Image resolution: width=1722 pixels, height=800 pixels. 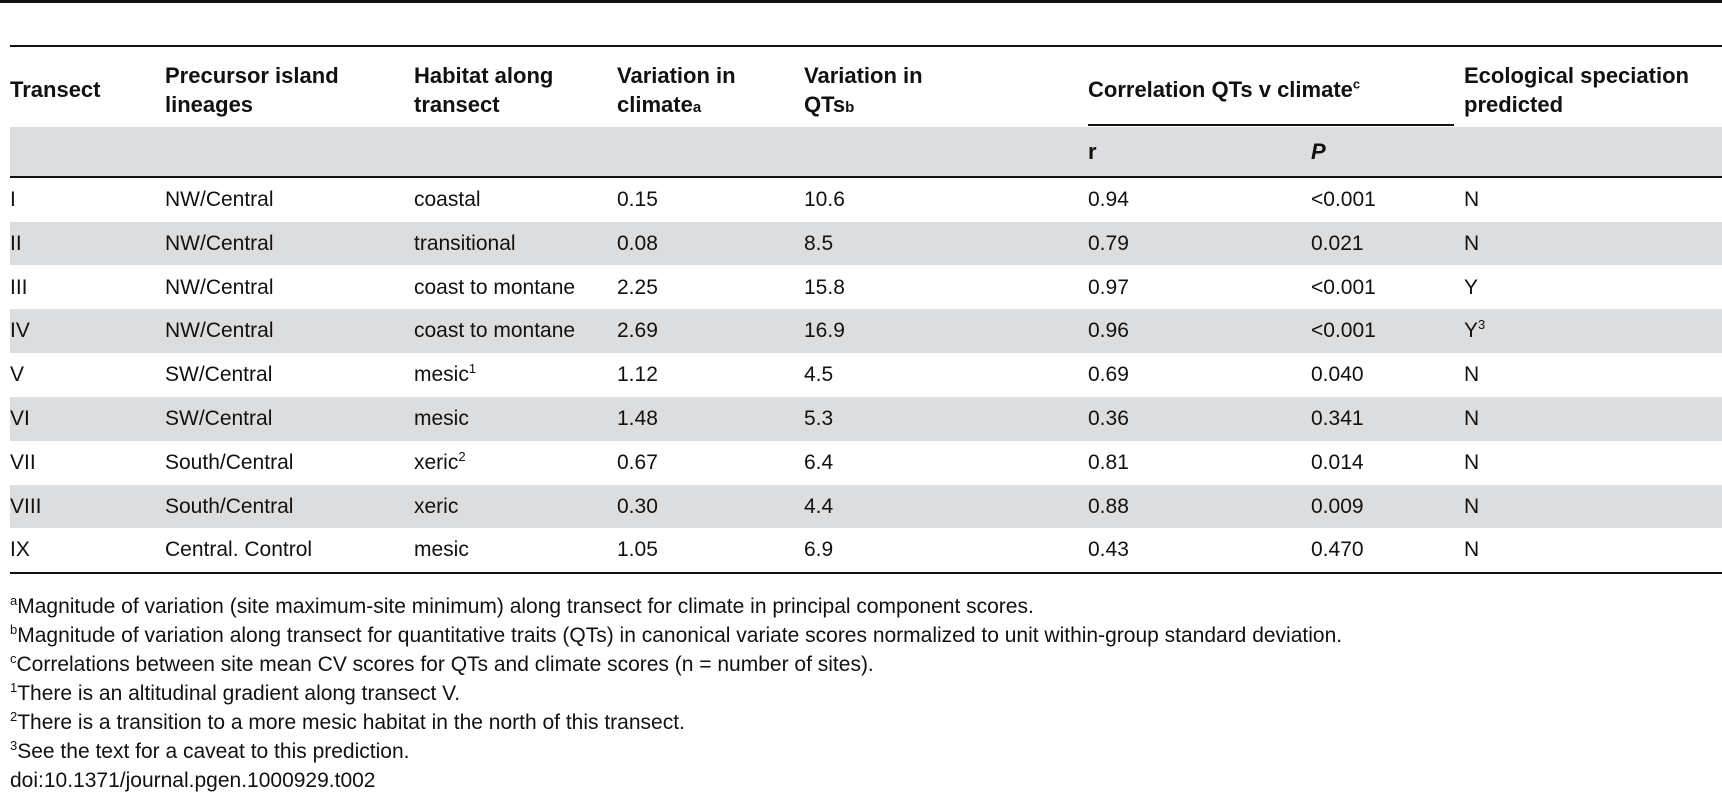 What do you see at coordinates (1318, 151) in the screenshot?
I see `header-p: P` at bounding box center [1318, 151].